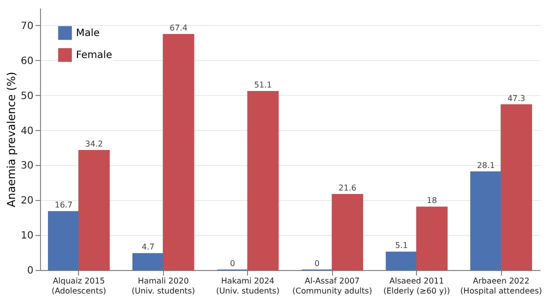 Image resolution: width=550 pixels, height=300 pixels. I want to click on y-tick-label: 40, so click(27, 131).